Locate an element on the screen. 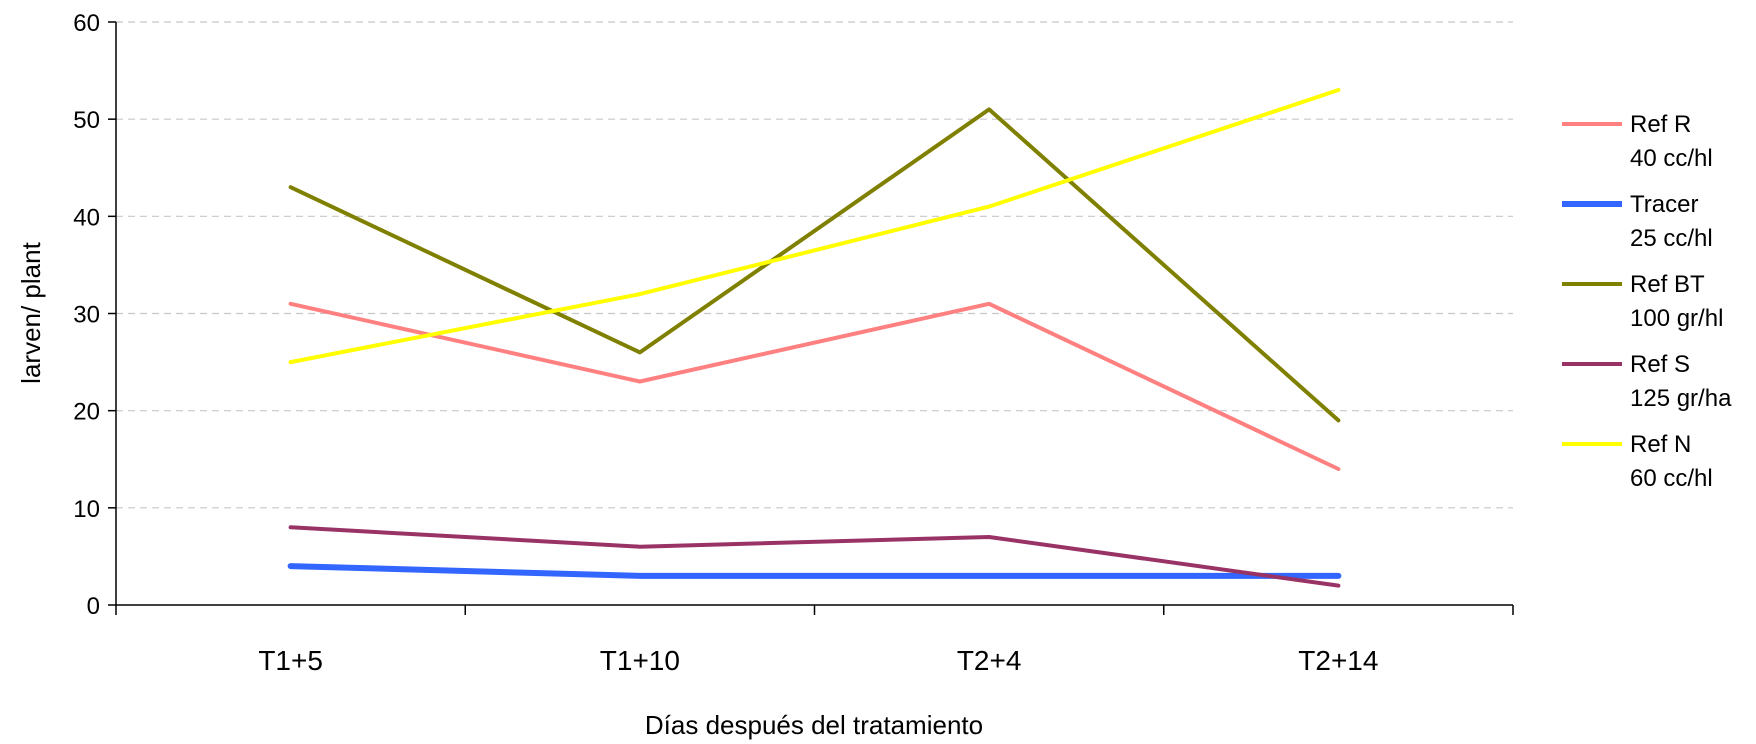 The image size is (1756, 744). y-tick-label: 60 is located at coordinates (86, 23).